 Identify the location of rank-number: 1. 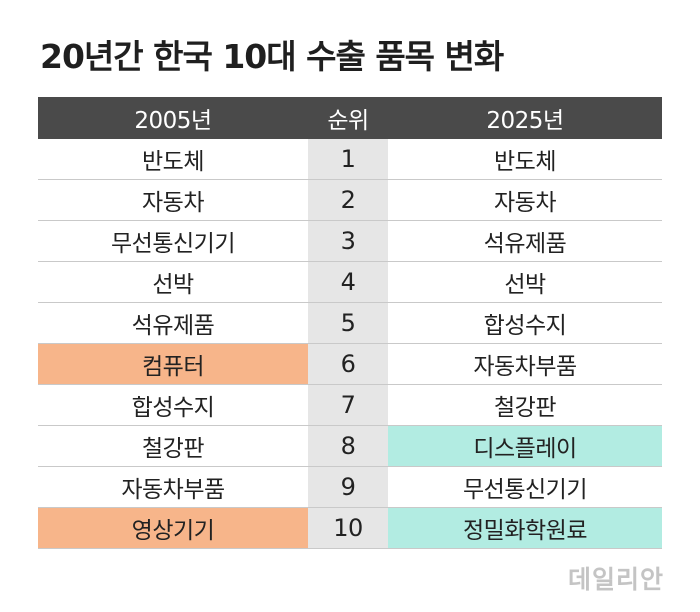
(348, 159).